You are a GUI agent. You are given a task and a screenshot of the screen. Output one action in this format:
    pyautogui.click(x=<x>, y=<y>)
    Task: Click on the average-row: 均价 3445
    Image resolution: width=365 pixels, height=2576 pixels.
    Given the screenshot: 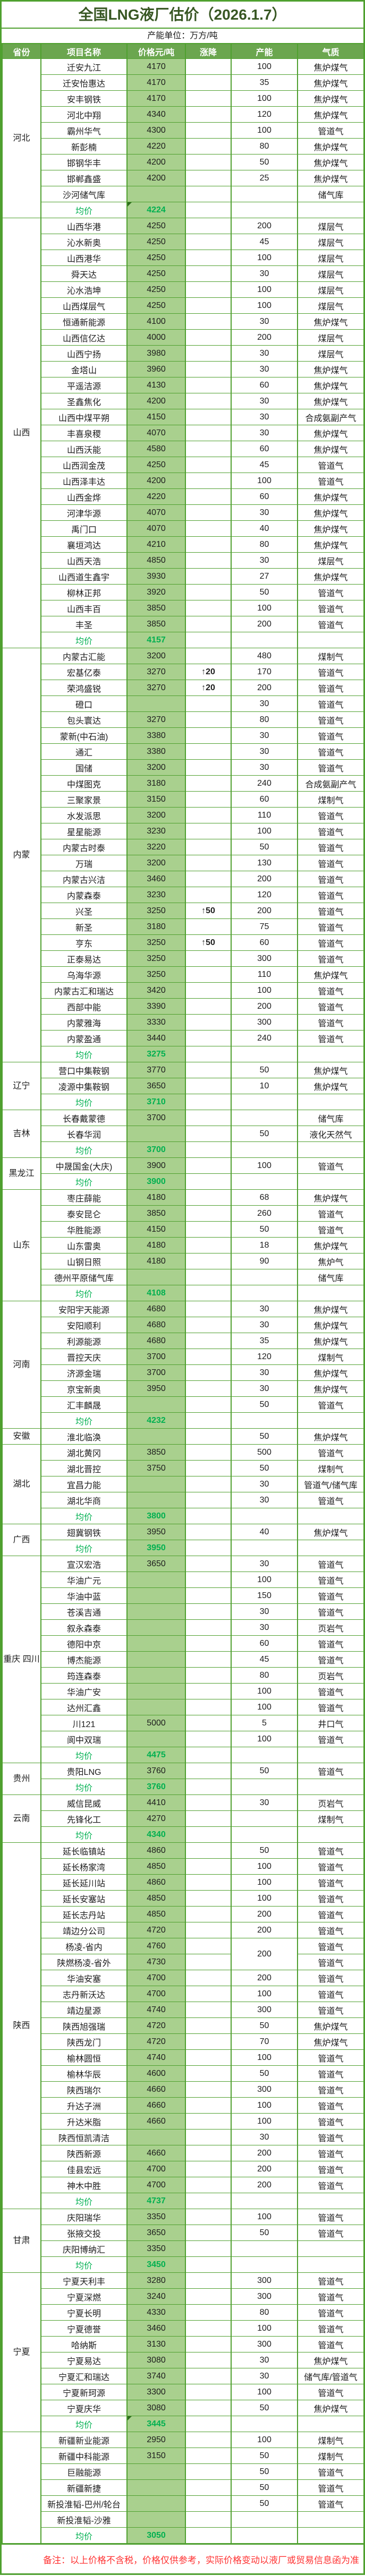 What is the action you would take?
    pyautogui.click(x=183, y=2424)
    